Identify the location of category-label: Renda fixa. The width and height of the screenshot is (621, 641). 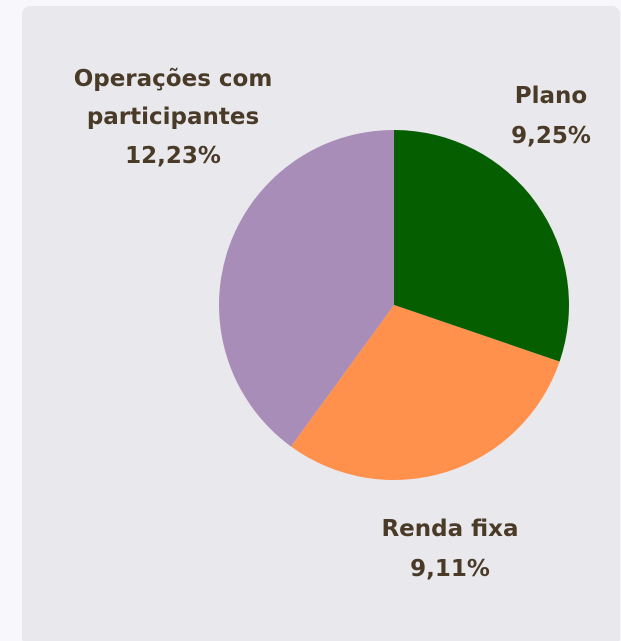
(450, 529).